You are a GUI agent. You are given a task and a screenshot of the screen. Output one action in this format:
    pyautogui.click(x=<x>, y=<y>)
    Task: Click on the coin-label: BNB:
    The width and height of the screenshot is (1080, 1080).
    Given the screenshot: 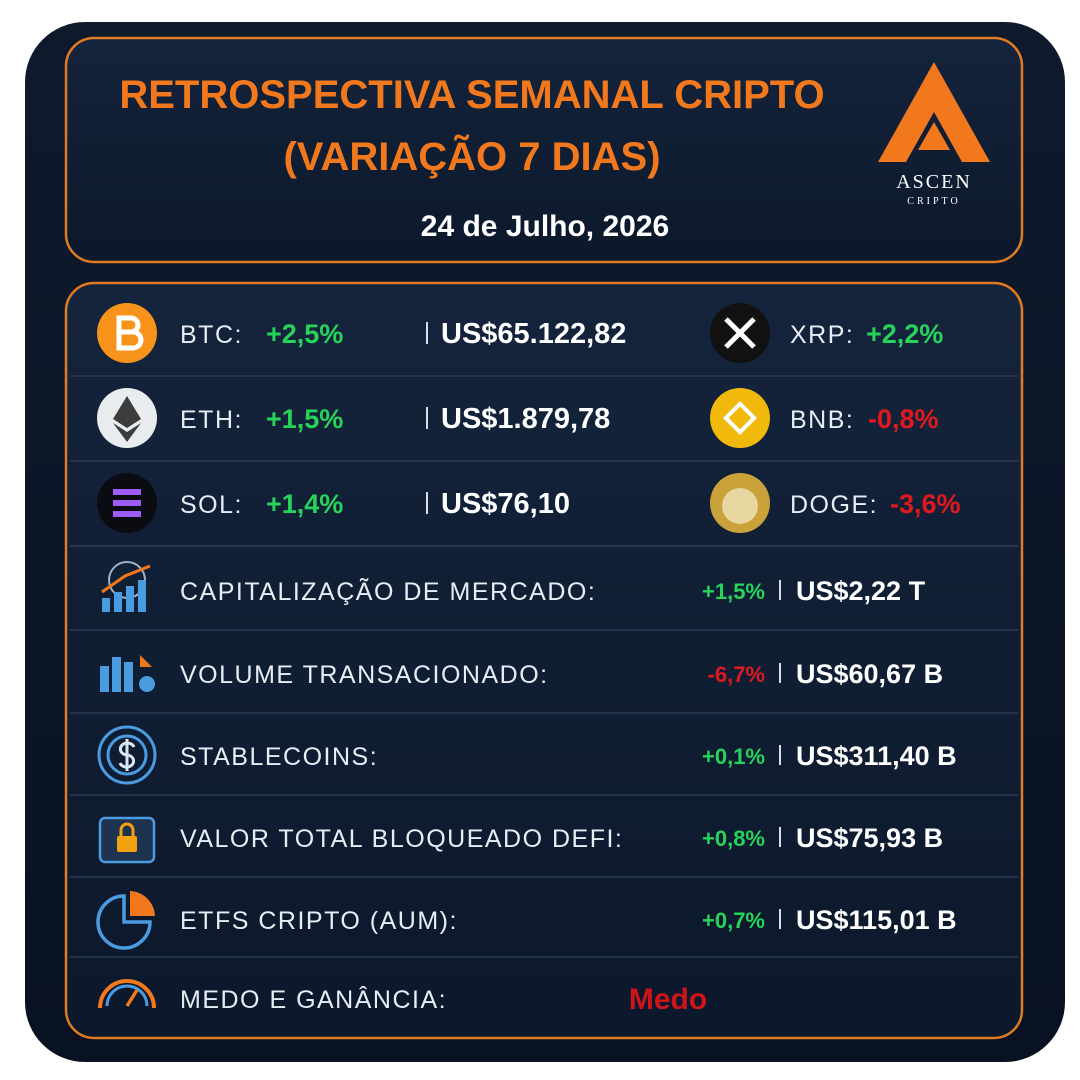 What is the action you would take?
    pyautogui.click(x=822, y=420)
    